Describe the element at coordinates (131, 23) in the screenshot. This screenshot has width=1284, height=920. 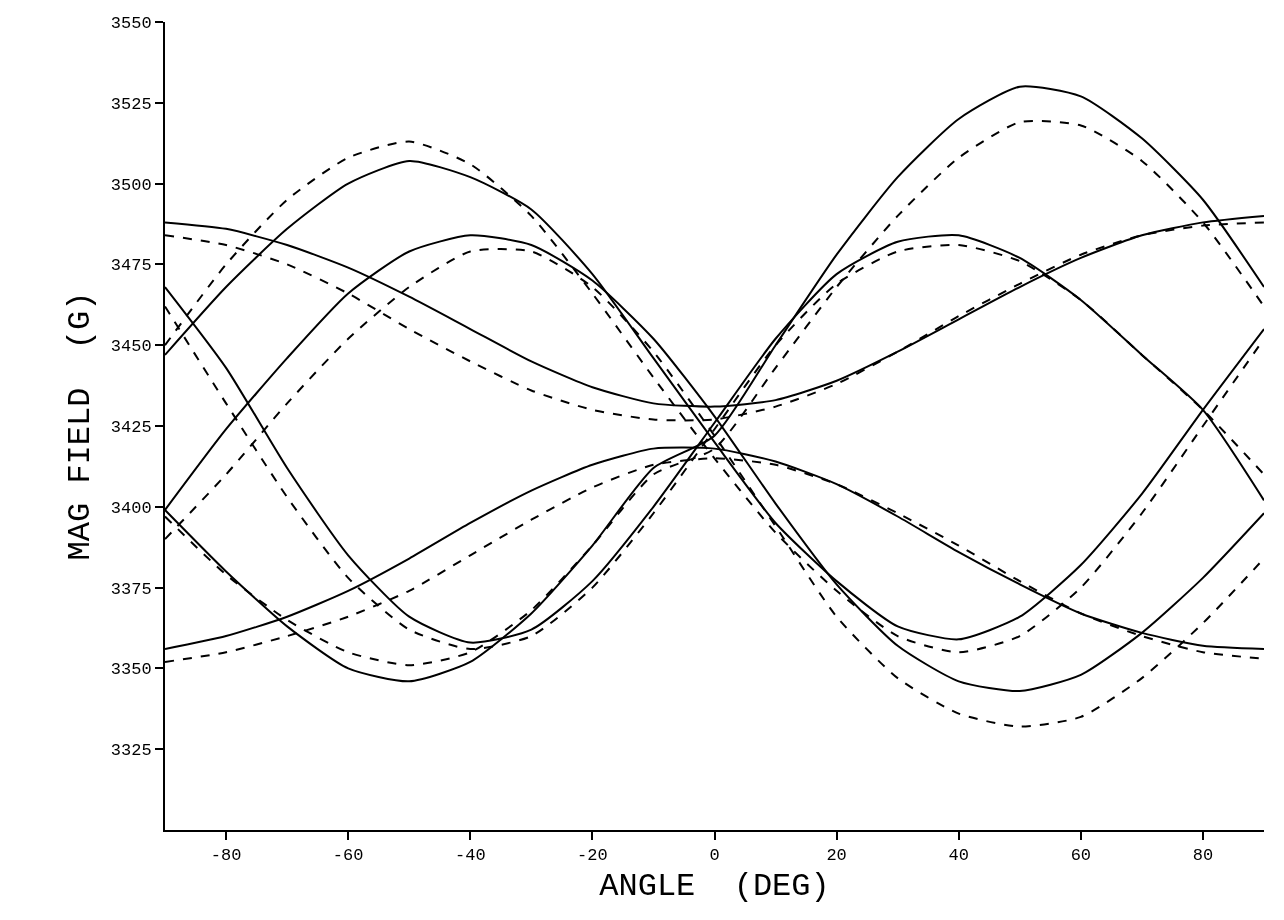
I see `y-tick-label: 3550` at that location.